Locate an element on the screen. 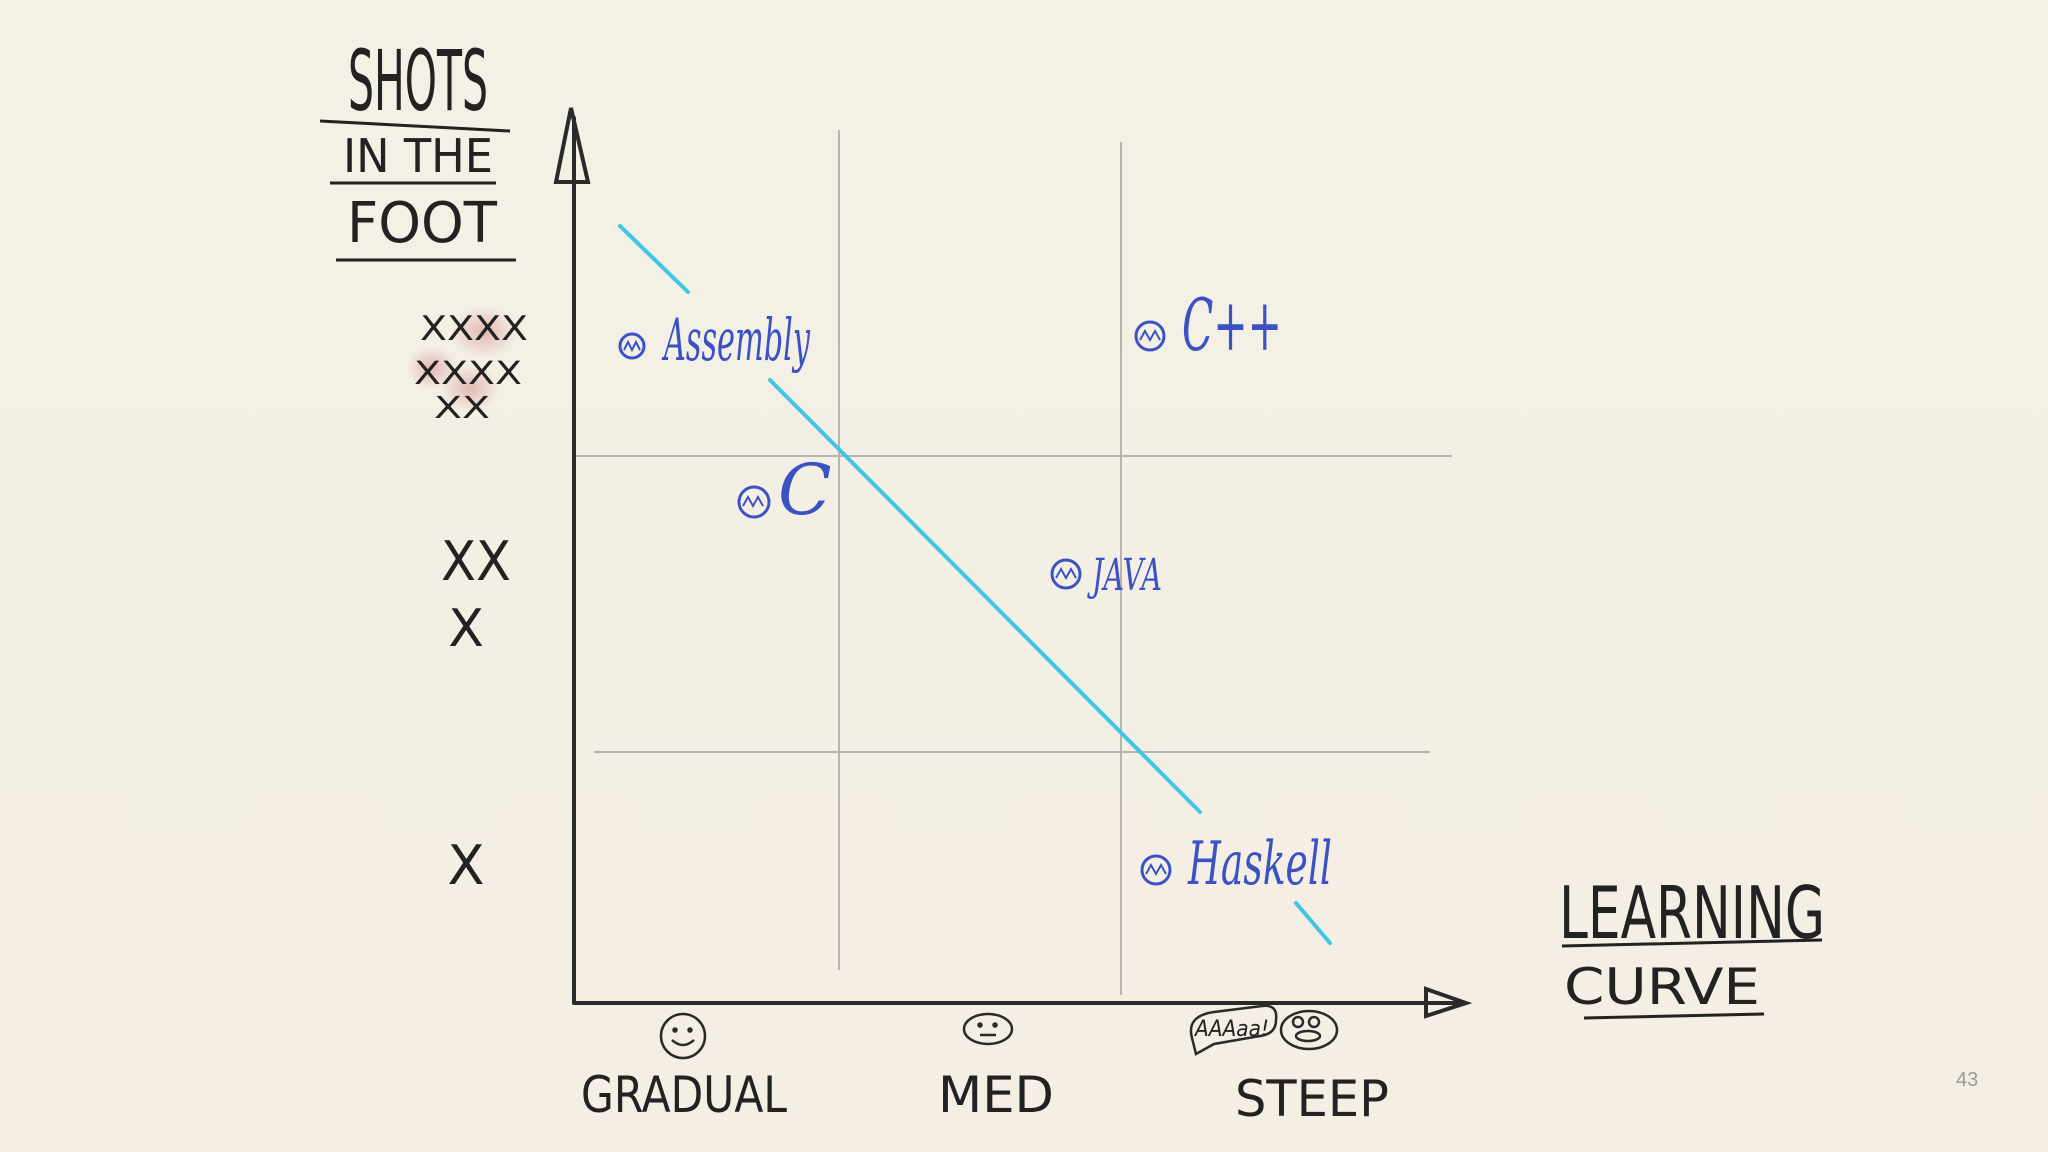  y-tick-high-row-1: XXXX is located at coordinates (474, 329).